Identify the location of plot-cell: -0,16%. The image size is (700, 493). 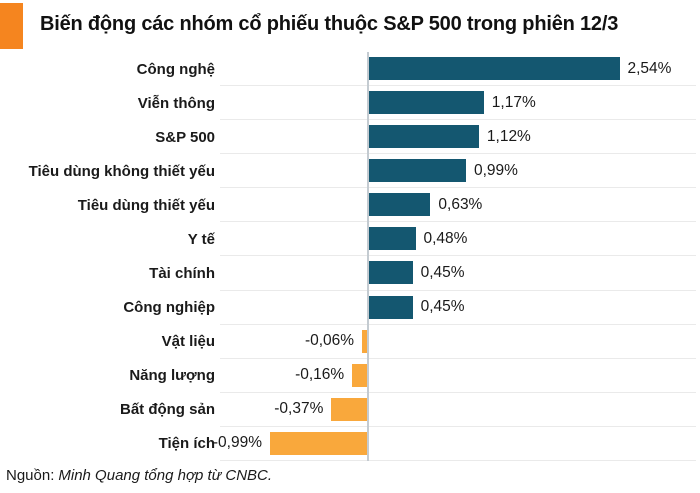
(458, 376).